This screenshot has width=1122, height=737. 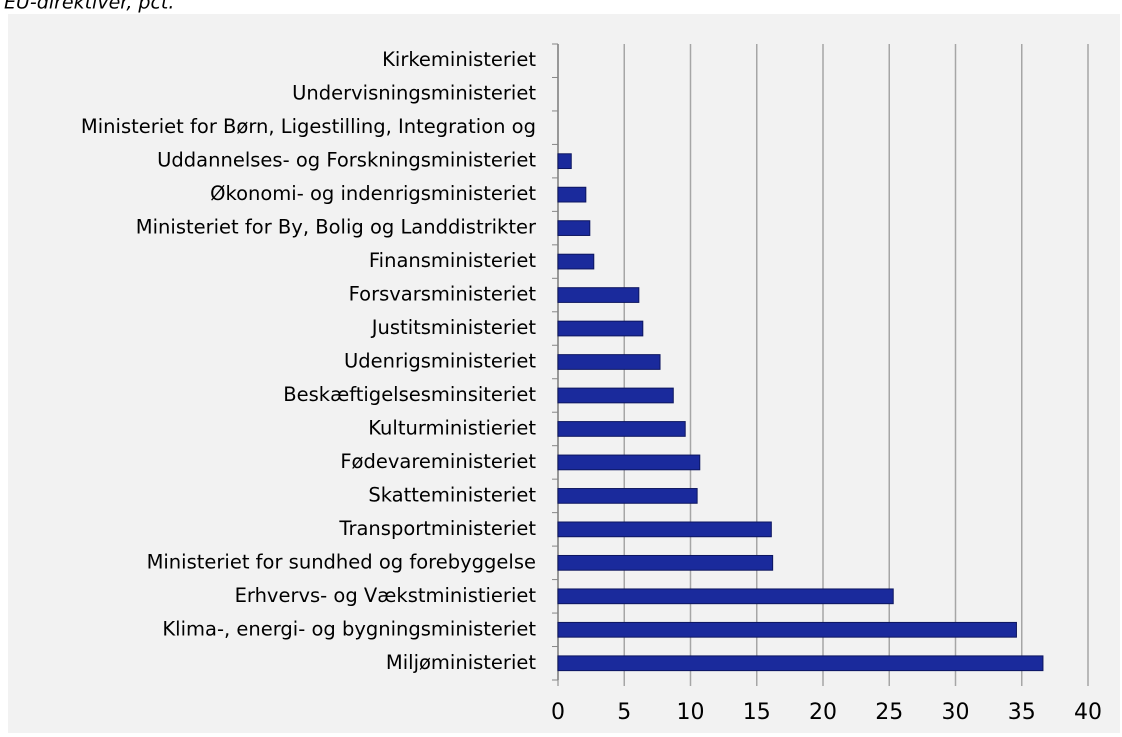 What do you see at coordinates (624, 712) in the screenshot?
I see `x-tick-label: 5` at bounding box center [624, 712].